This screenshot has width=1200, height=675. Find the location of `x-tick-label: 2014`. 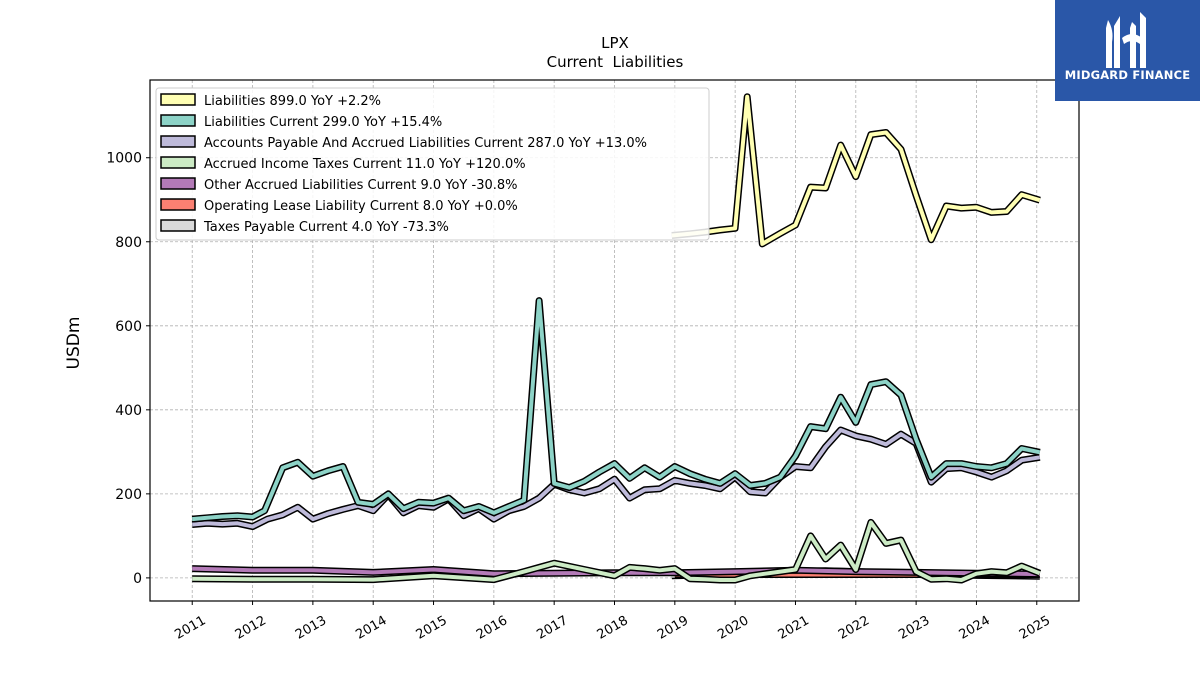

x-tick-label: 2014 is located at coordinates (371, 628).